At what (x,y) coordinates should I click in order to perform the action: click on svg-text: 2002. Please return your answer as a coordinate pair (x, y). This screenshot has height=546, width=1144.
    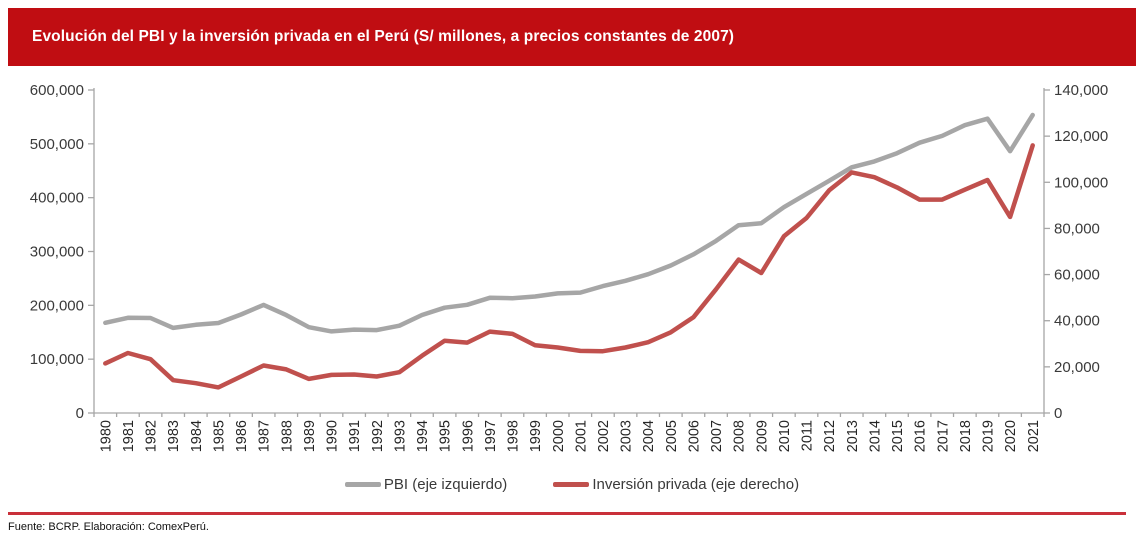
    Looking at the image, I should click on (604, 436).